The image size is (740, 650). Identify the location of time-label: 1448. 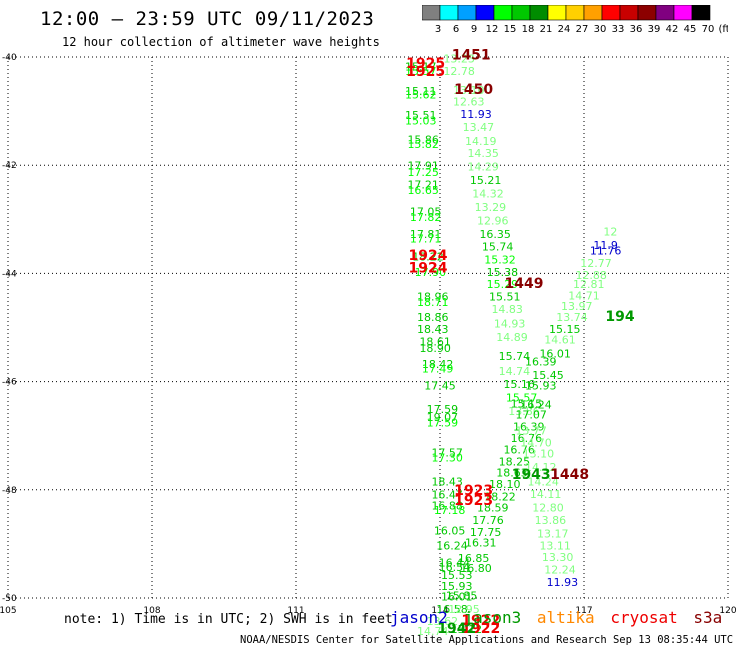
(569, 475).